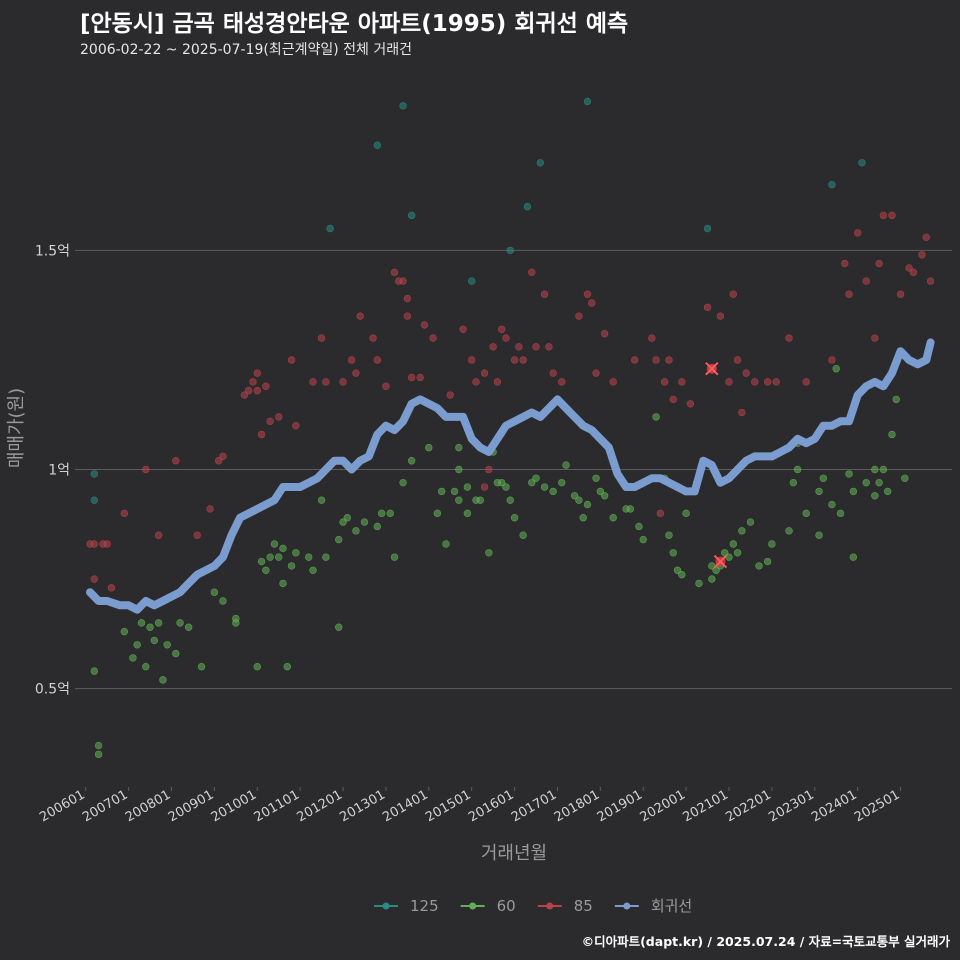 This screenshot has width=960, height=960. Describe the element at coordinates (716, 465) in the screenshot. I see `highlight-layer` at that location.